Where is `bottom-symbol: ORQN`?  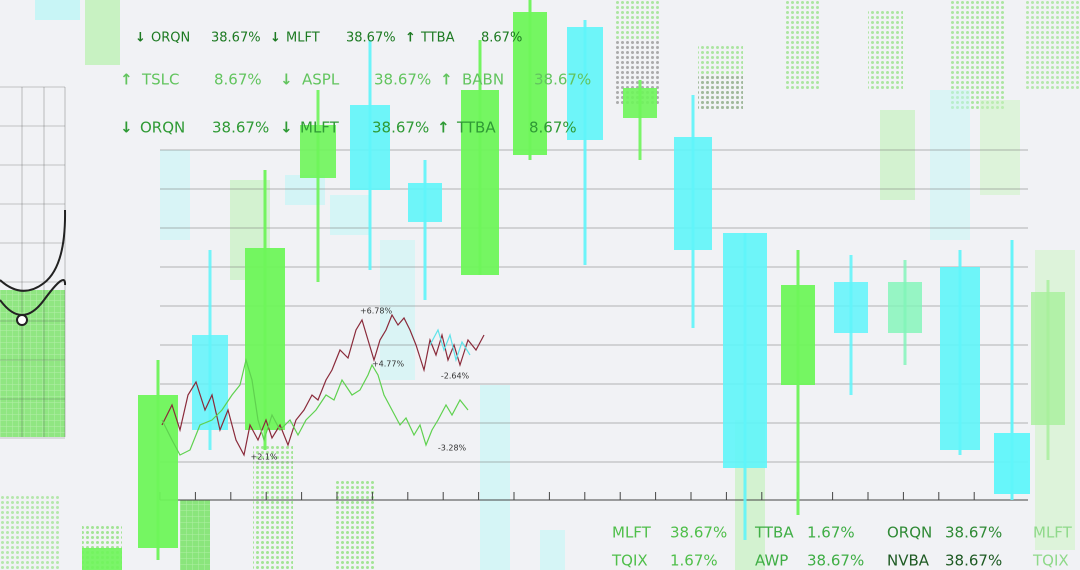
bottom-symbol: ORQN is located at coordinates (909, 533).